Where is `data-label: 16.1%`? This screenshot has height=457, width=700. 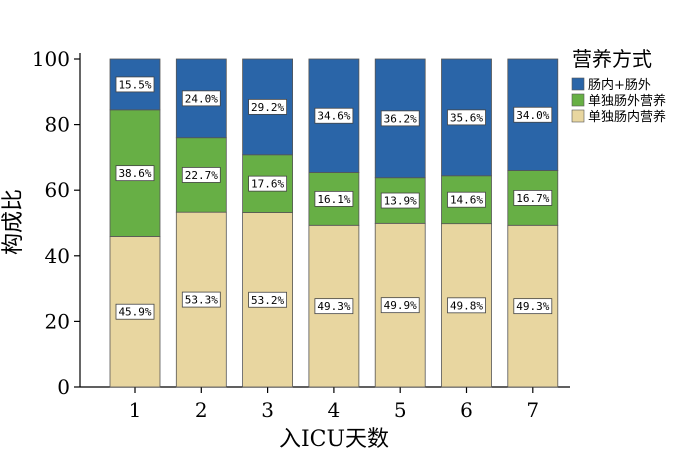 data-label: 16.1% is located at coordinates (333, 199).